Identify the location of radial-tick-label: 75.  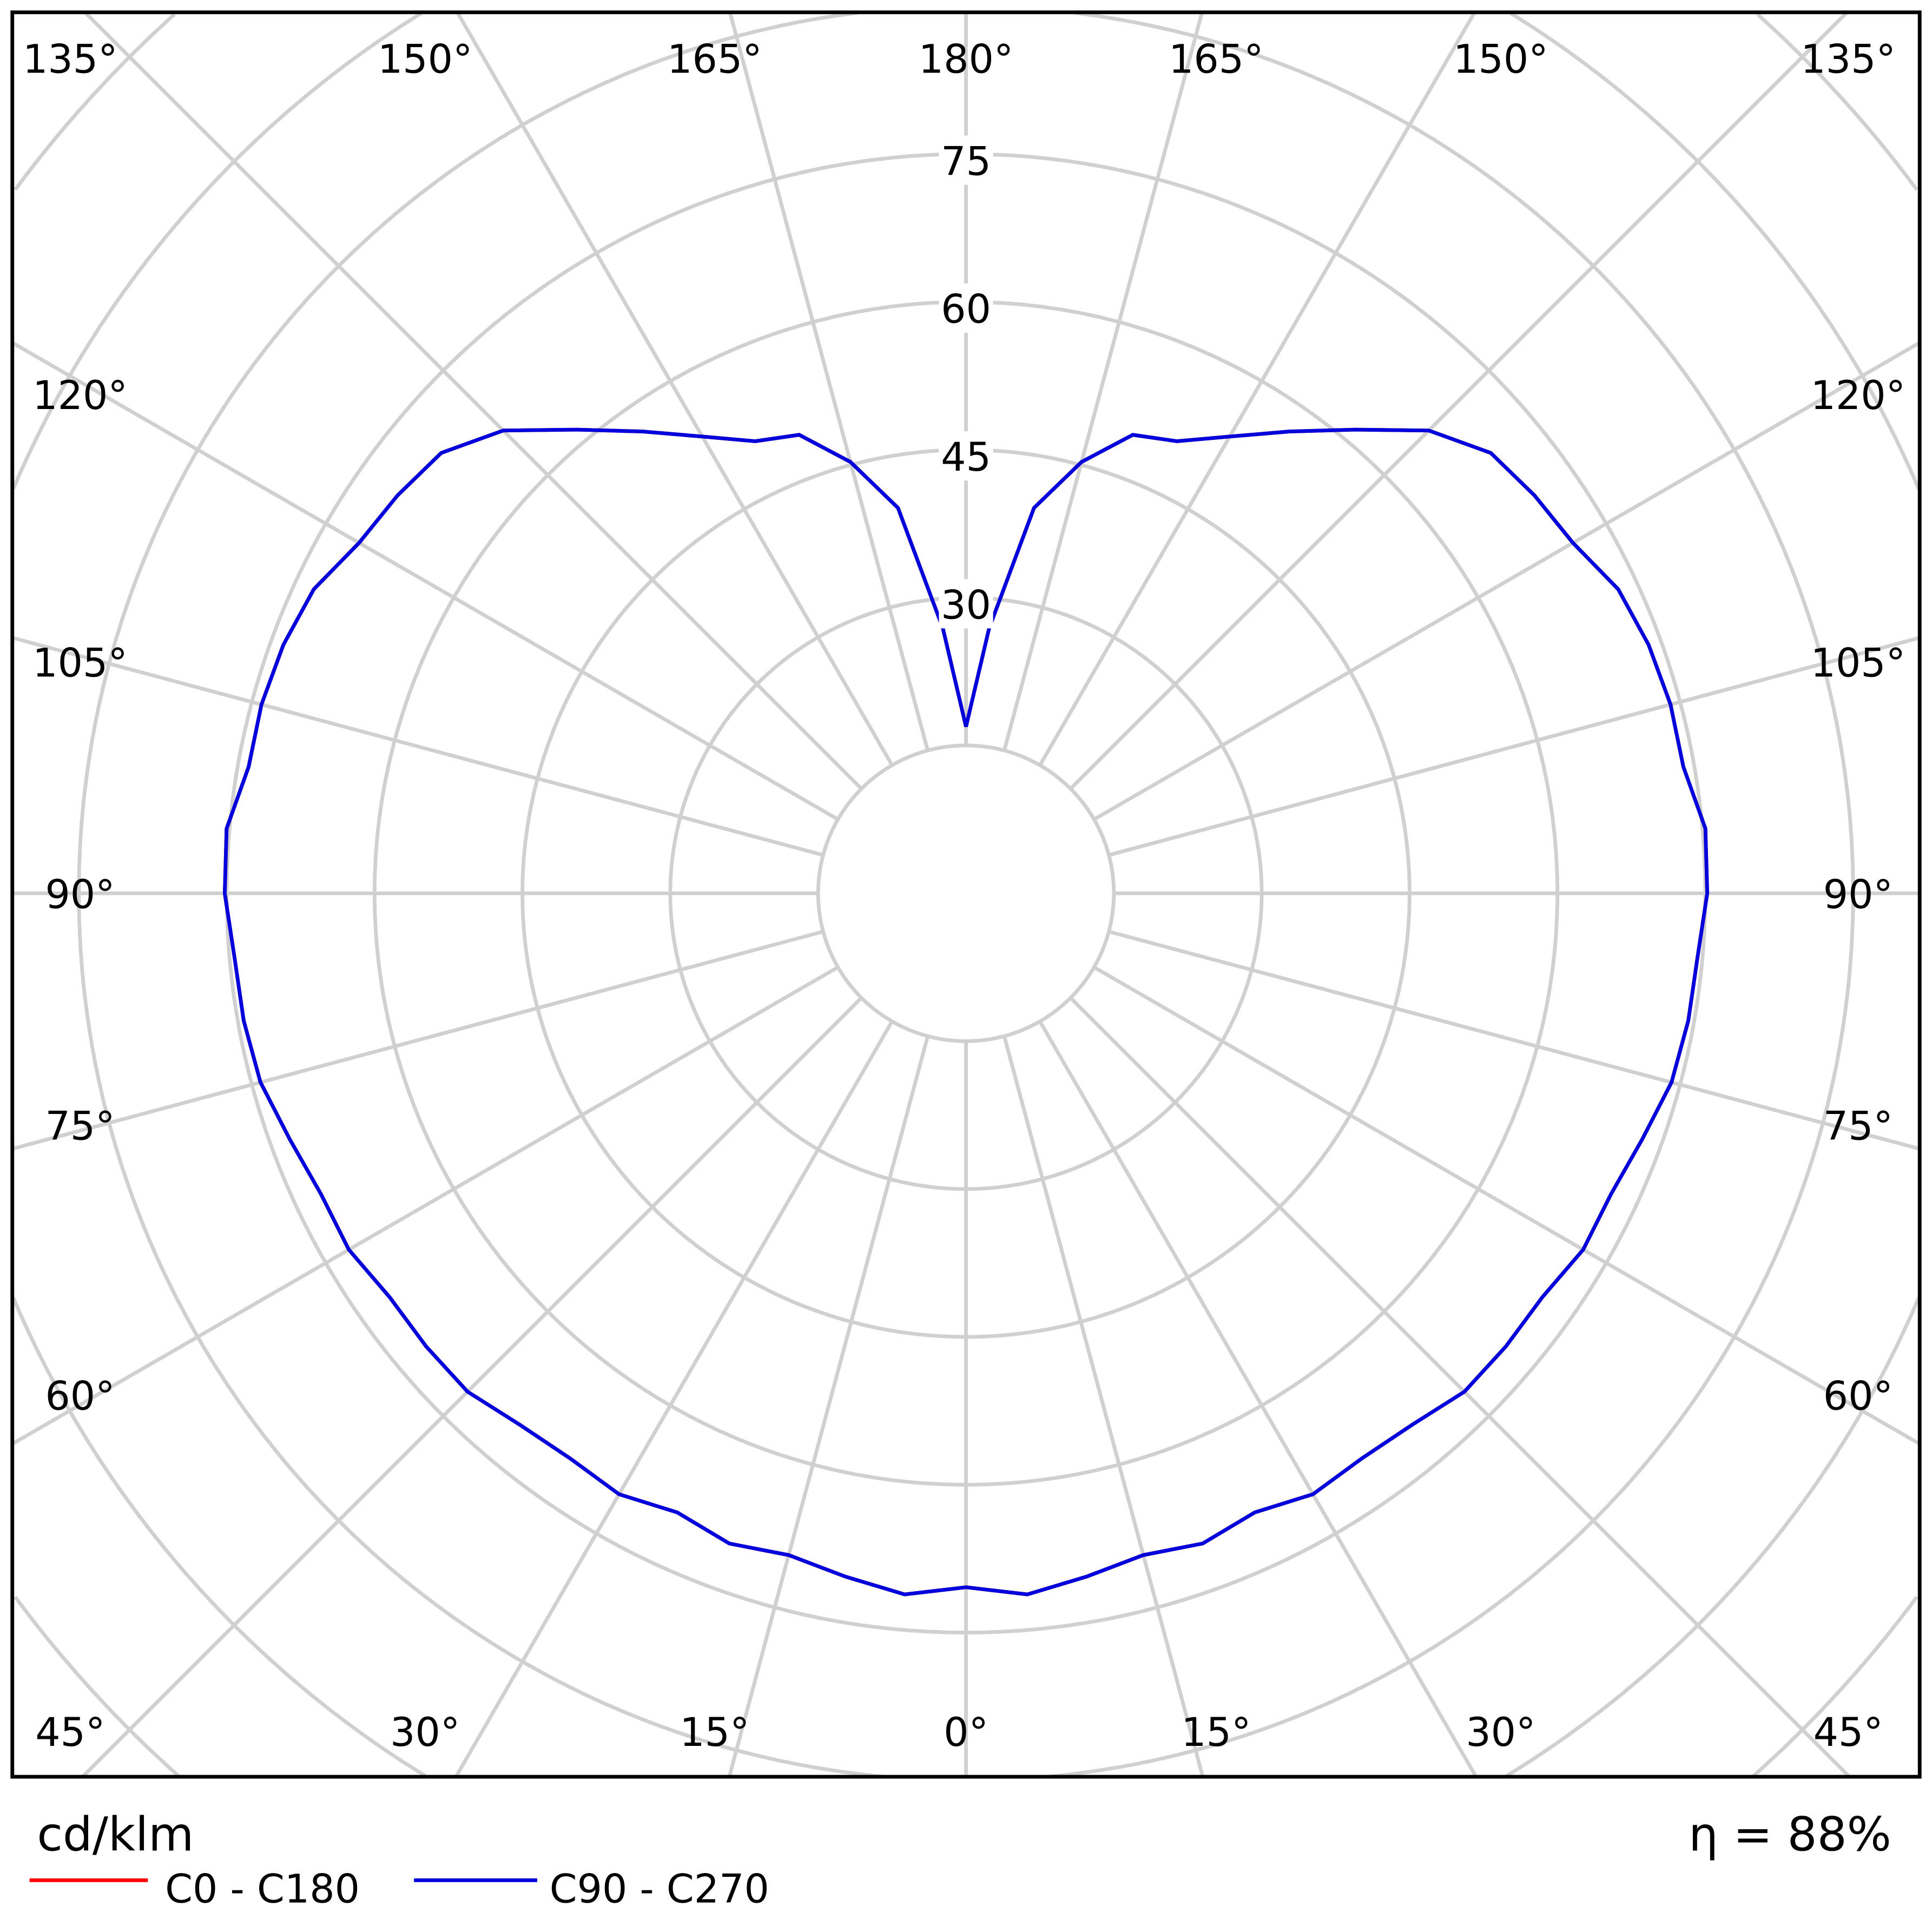
(966, 161).